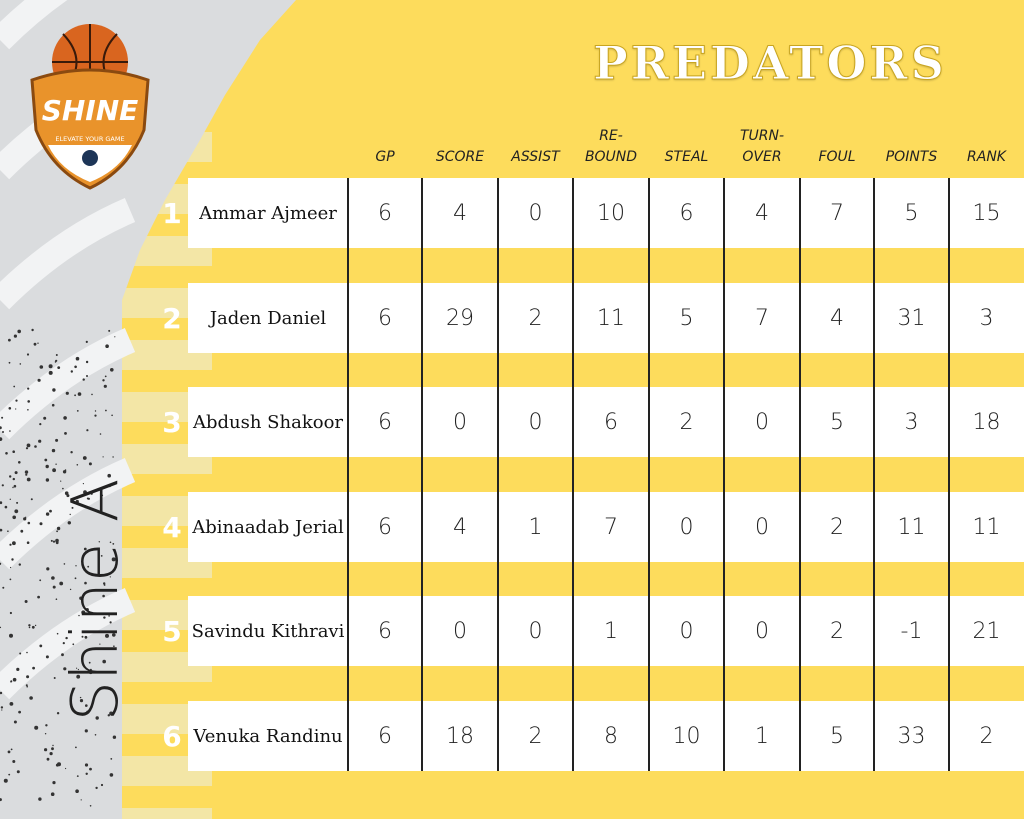  What do you see at coordinates (460, 318) in the screenshot?
I see `stat-cell: 29` at bounding box center [460, 318].